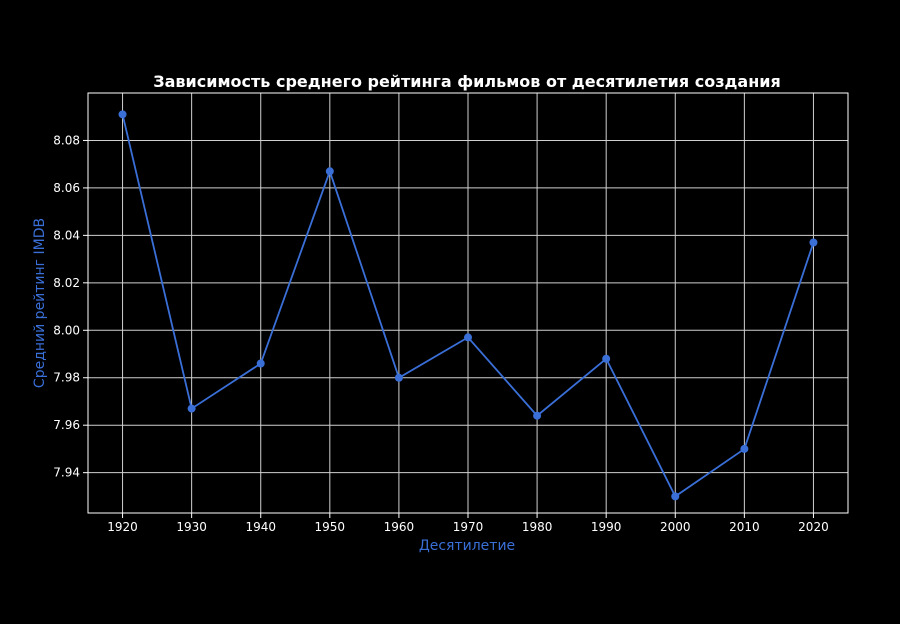  I want to click on x-tick-label: 2010, so click(744, 527).